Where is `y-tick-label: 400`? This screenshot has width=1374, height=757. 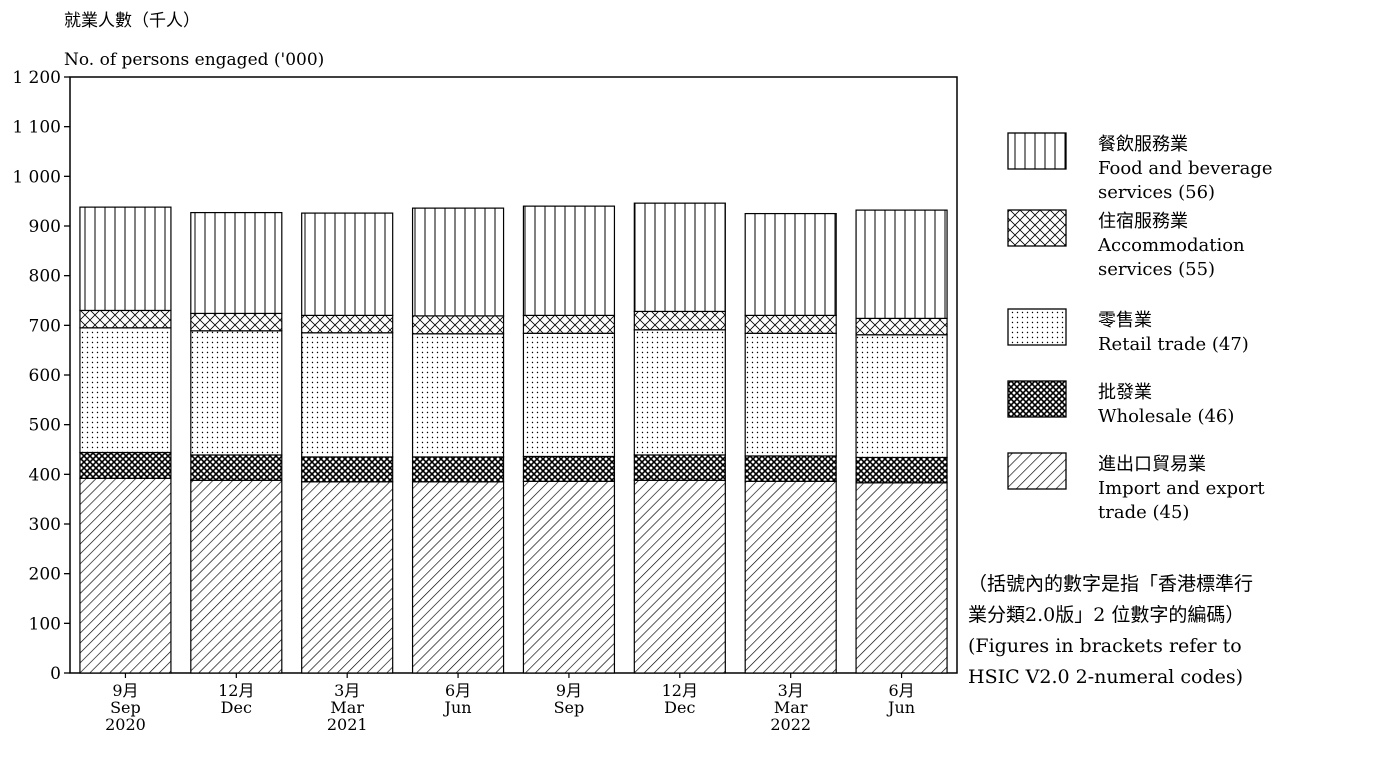
y-tick-label: 400 is located at coordinates (45, 475).